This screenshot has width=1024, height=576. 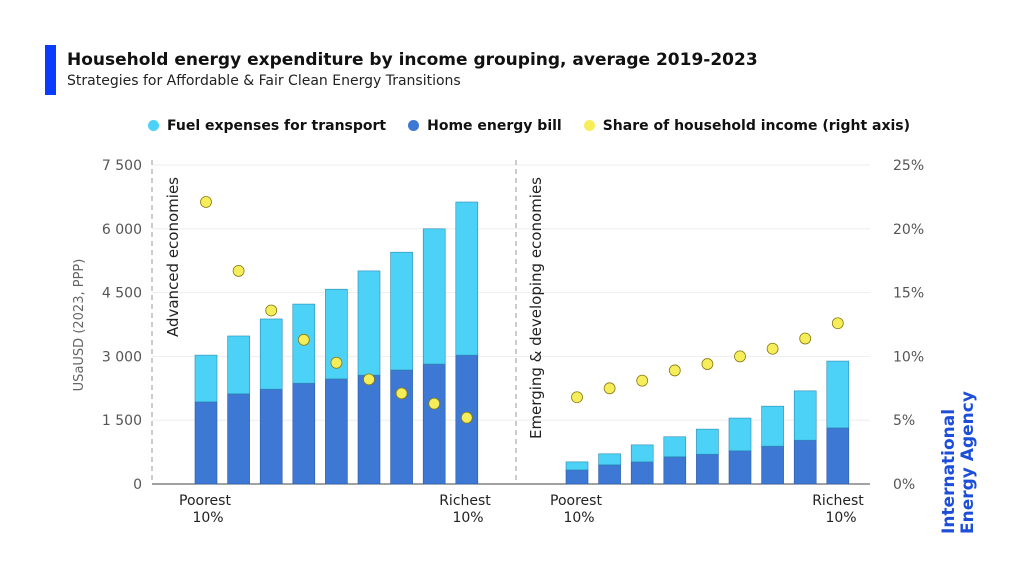 What do you see at coordinates (122, 357) in the screenshot?
I see `y-tick-label: 3 000` at bounding box center [122, 357].